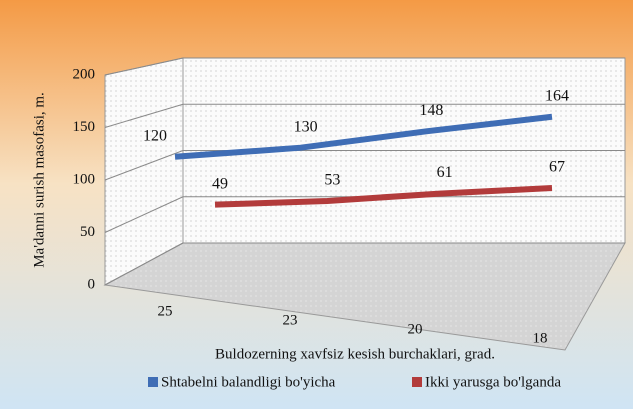 Image resolution: width=633 pixels, height=409 pixels. What do you see at coordinates (84, 127) in the screenshot?
I see `y-tick-label: 150` at bounding box center [84, 127].